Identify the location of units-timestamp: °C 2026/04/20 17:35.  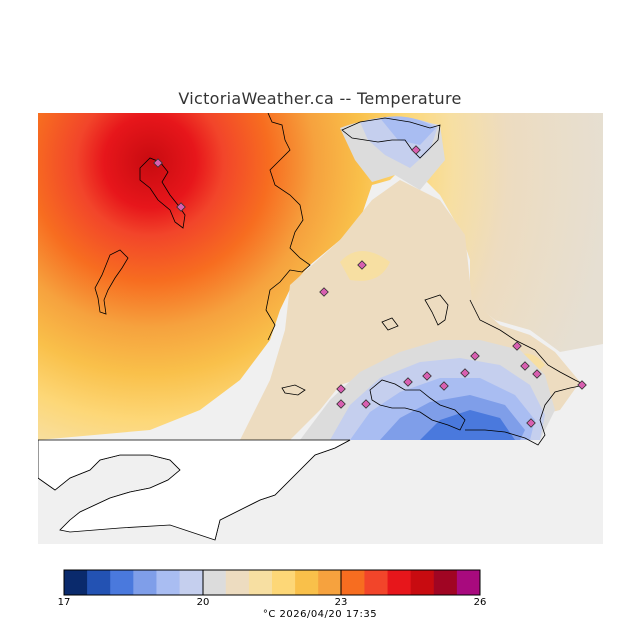
(320, 614).